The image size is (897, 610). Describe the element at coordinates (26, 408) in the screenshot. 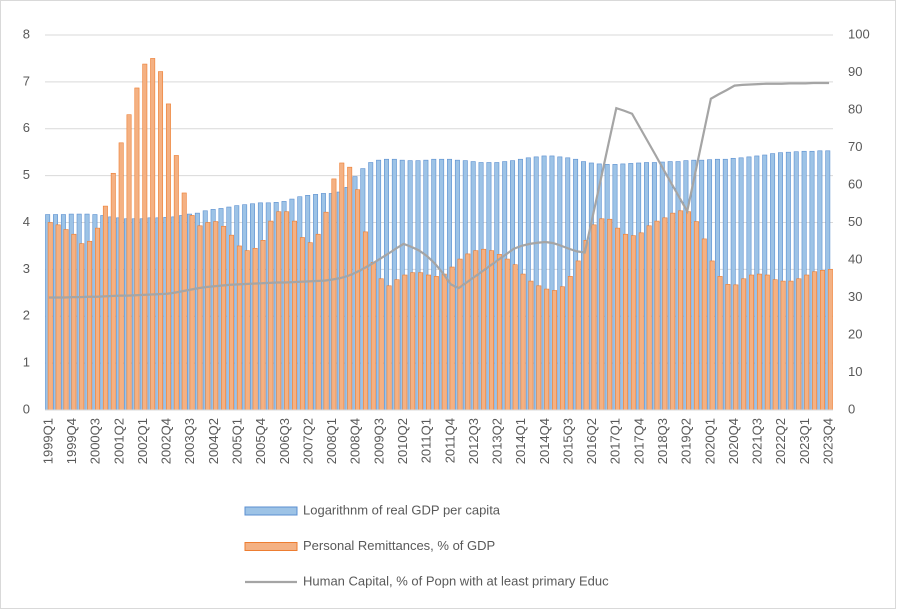

I see `y-tick-label: 0` at that location.